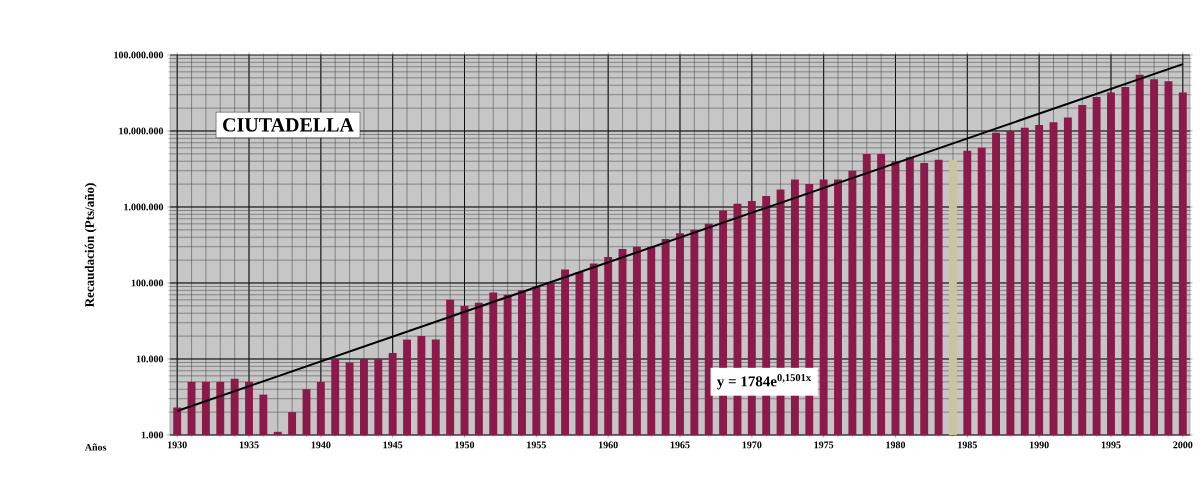  Describe the element at coordinates (1111, 445) in the screenshot. I see `x-tick-label: 1995` at that location.